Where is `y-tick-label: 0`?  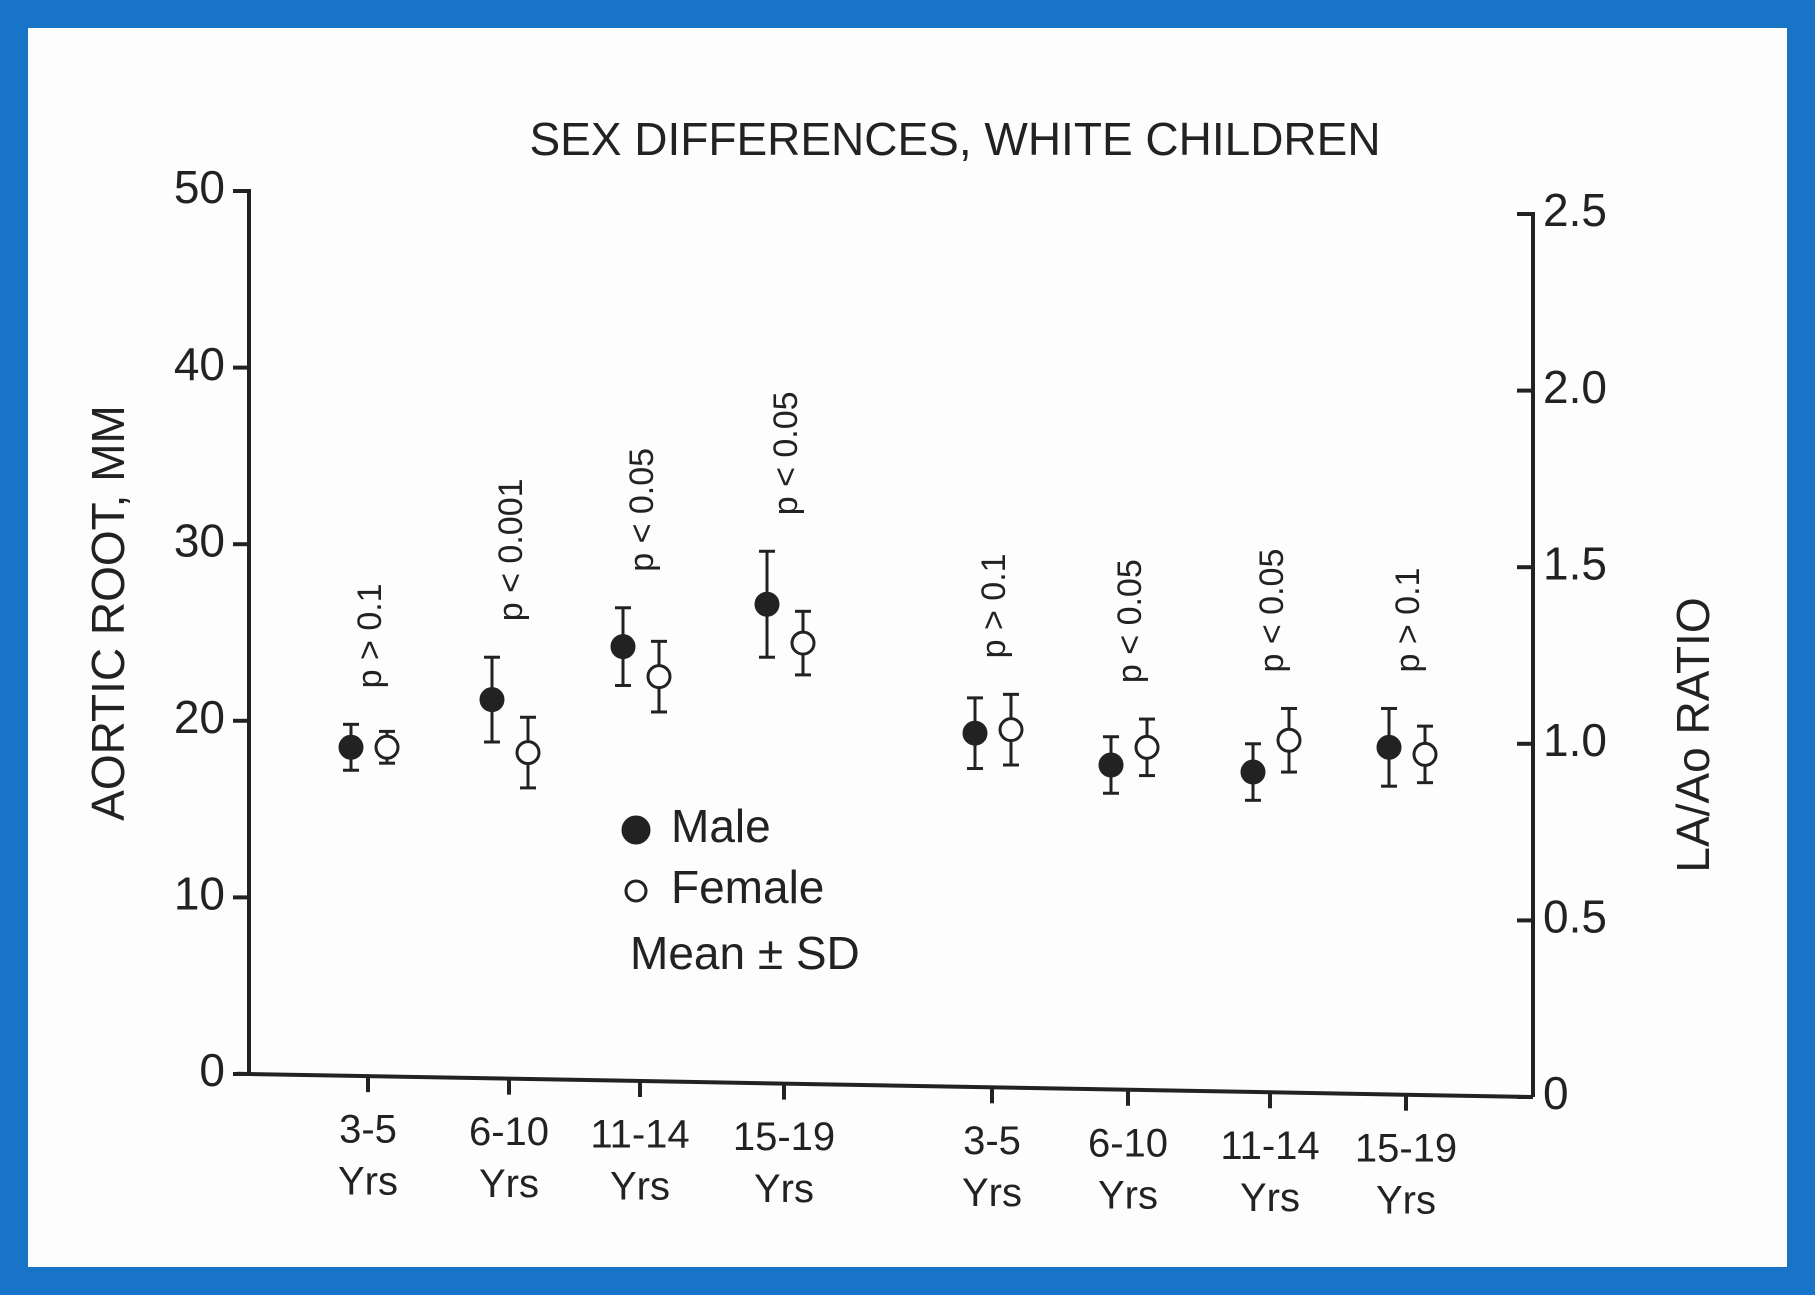 y-tick-label: 0 is located at coordinates (212, 1070).